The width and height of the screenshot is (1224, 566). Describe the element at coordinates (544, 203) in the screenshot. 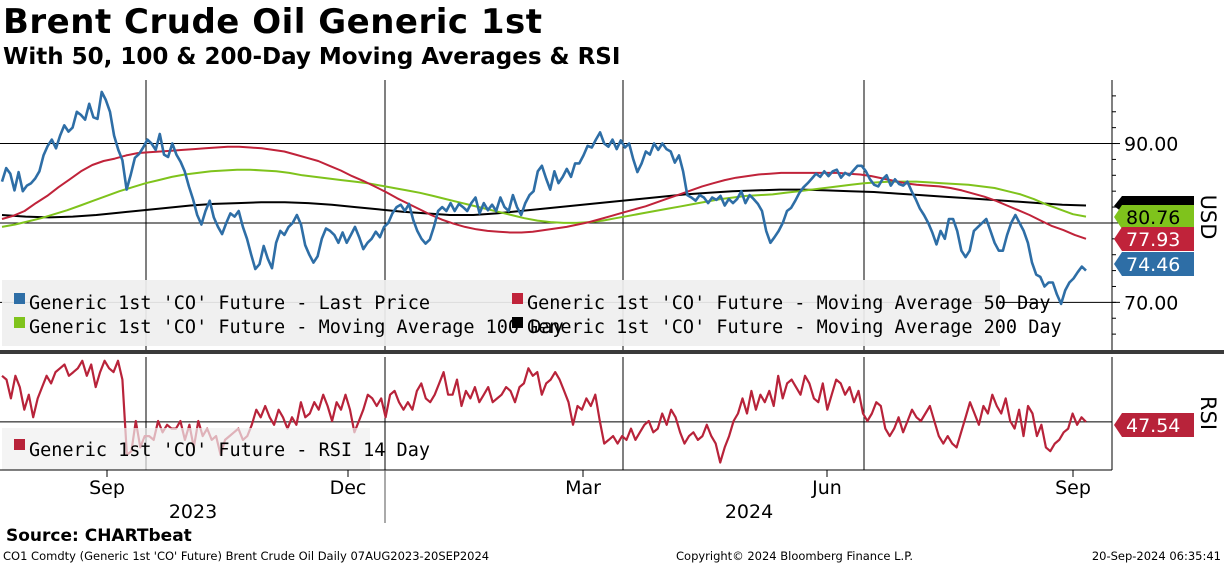

I see `ma200-line` at that location.